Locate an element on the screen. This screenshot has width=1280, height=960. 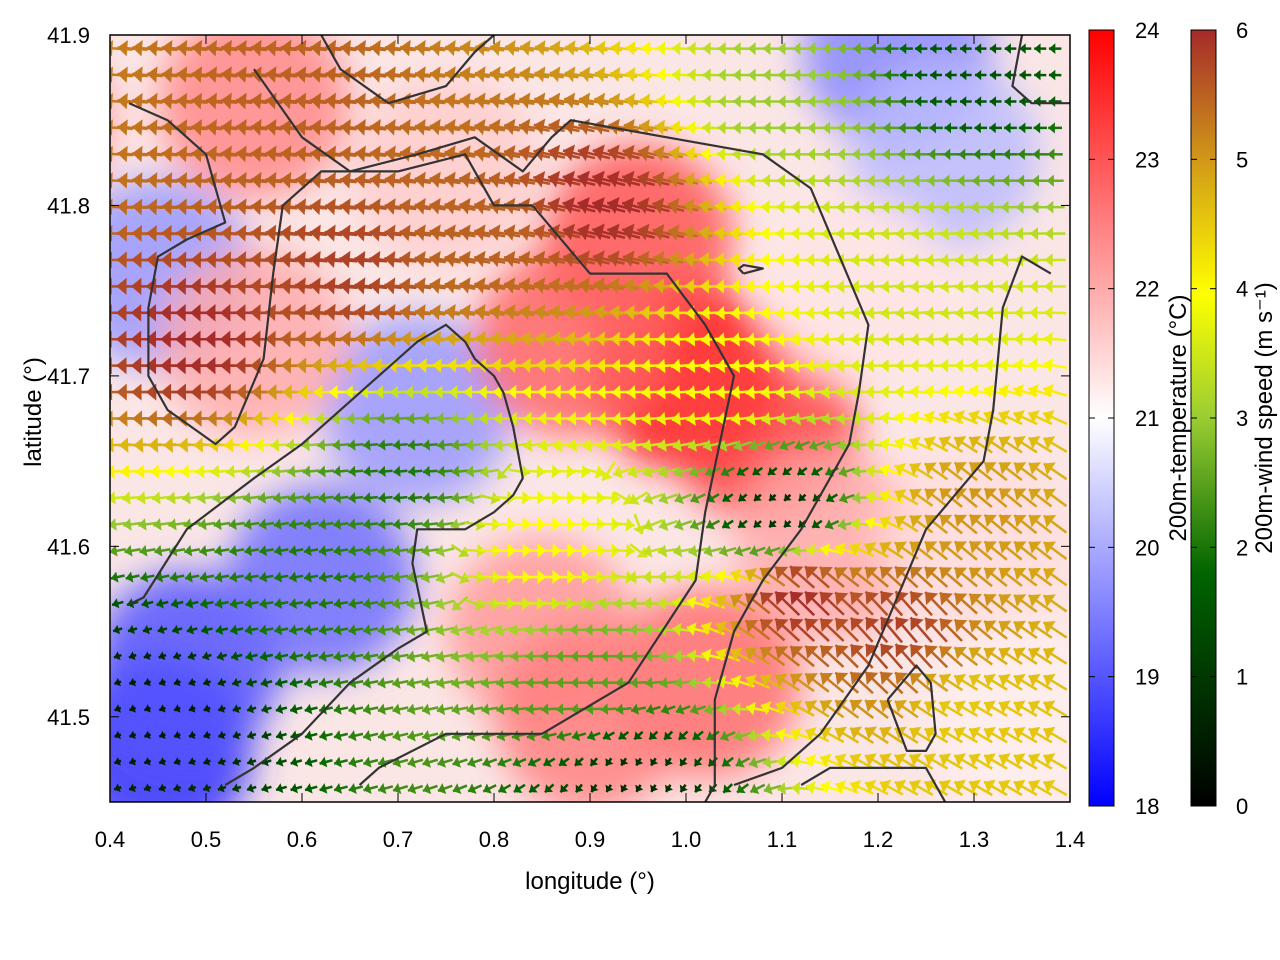
colorbar-tick-label: 20 is located at coordinates (1147, 547).